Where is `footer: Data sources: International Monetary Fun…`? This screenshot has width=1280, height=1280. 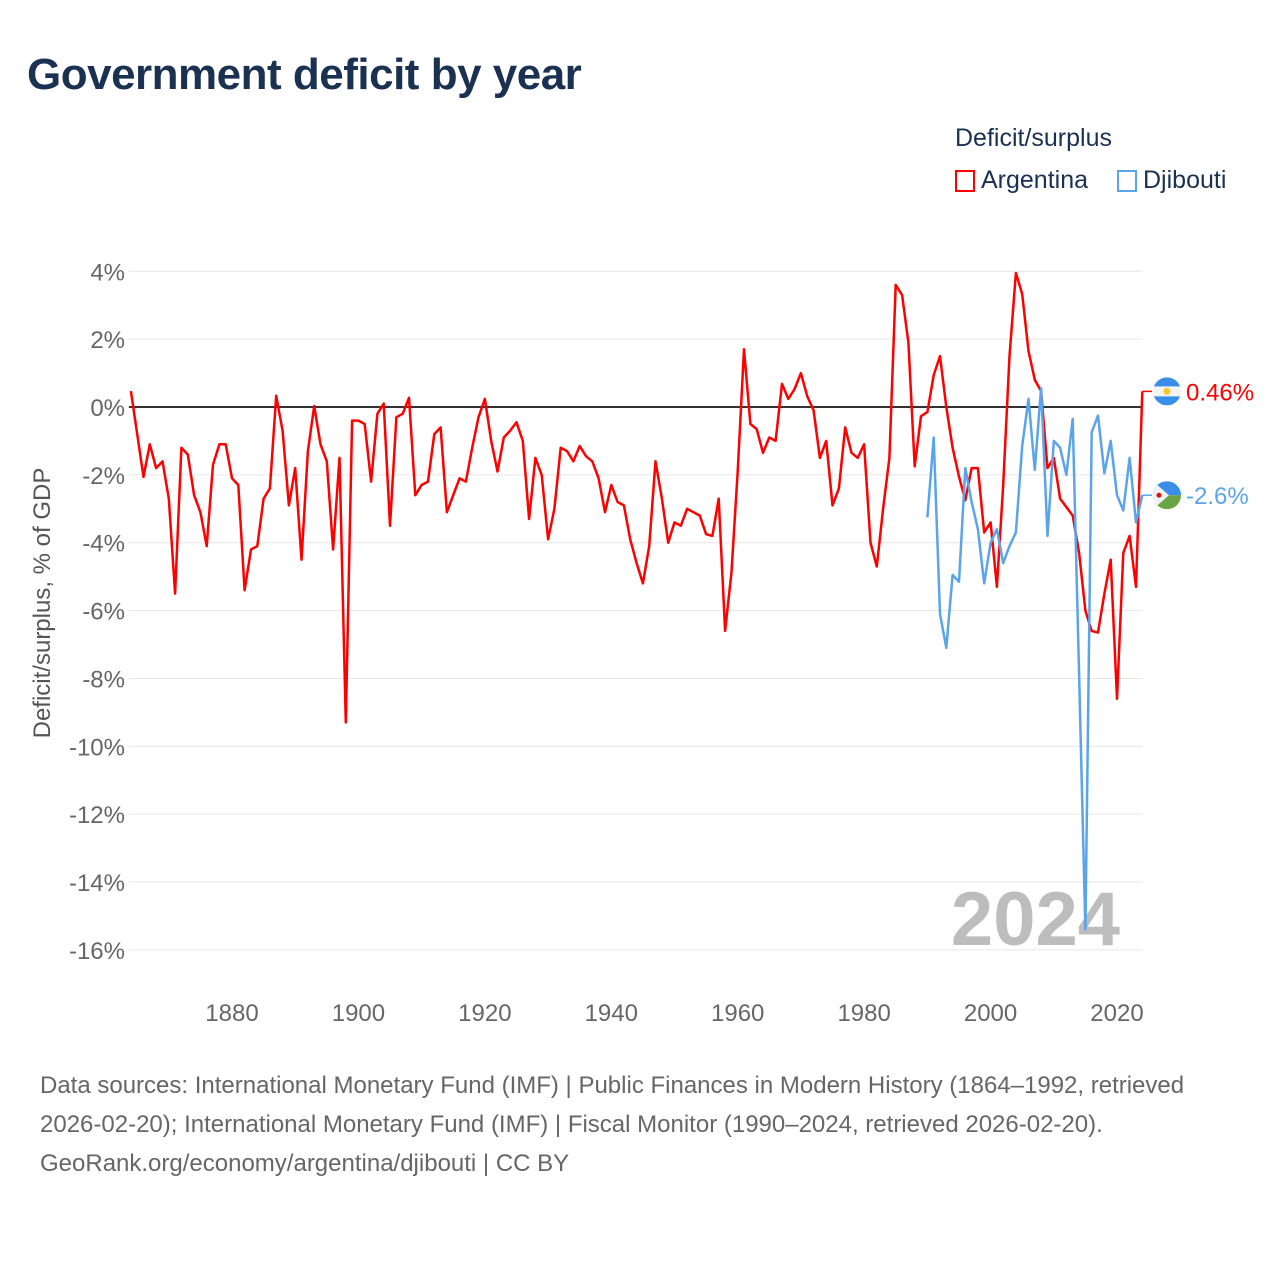 footer: Data sources: International Monetary Fun… is located at coordinates (645, 1124).